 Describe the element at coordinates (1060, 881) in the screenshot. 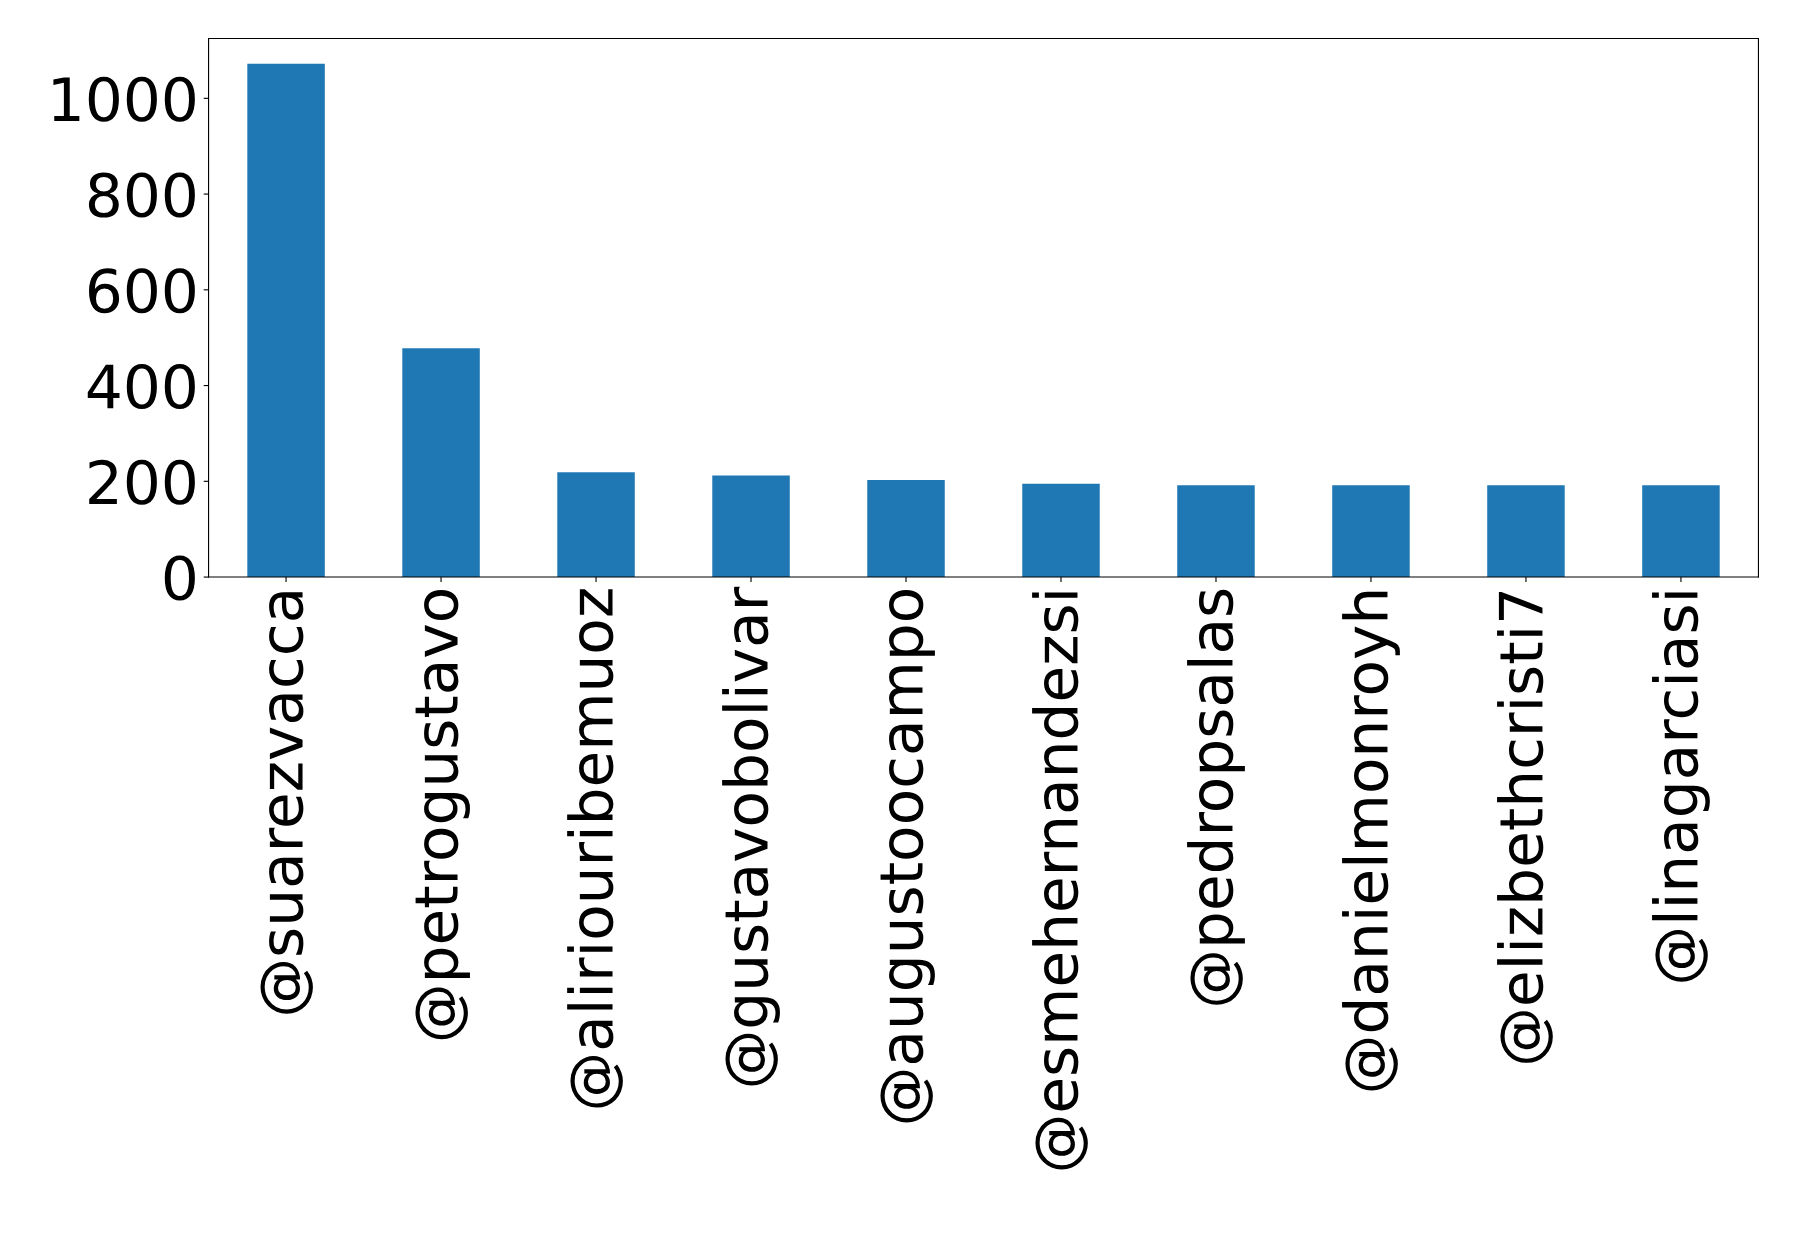

I see `x-tick-label: @esmehernandezsi` at that location.